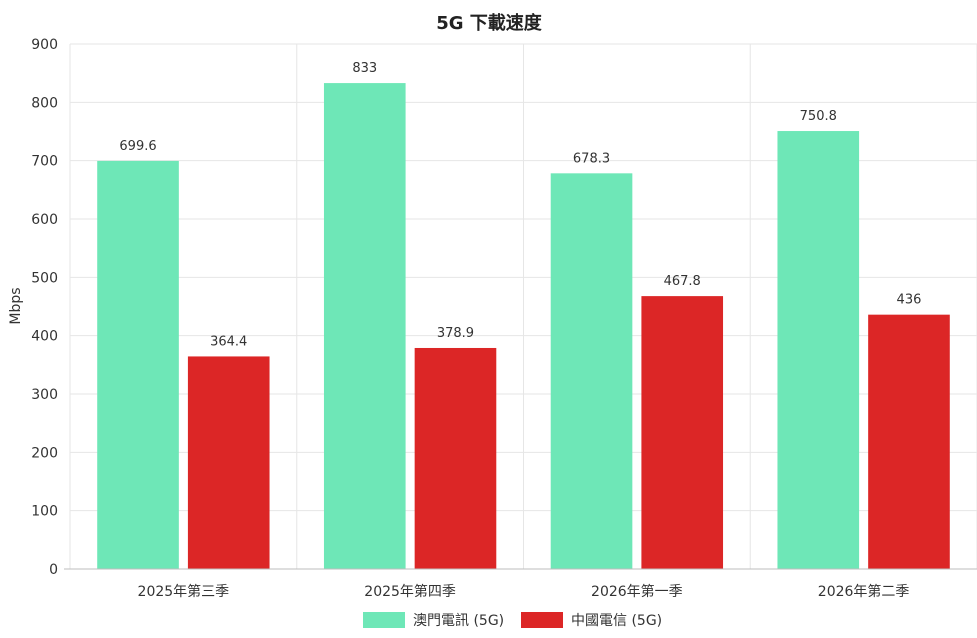 The image size is (977, 638). Describe the element at coordinates (455, 333) in the screenshot. I see `data-label: 378.9` at that location.